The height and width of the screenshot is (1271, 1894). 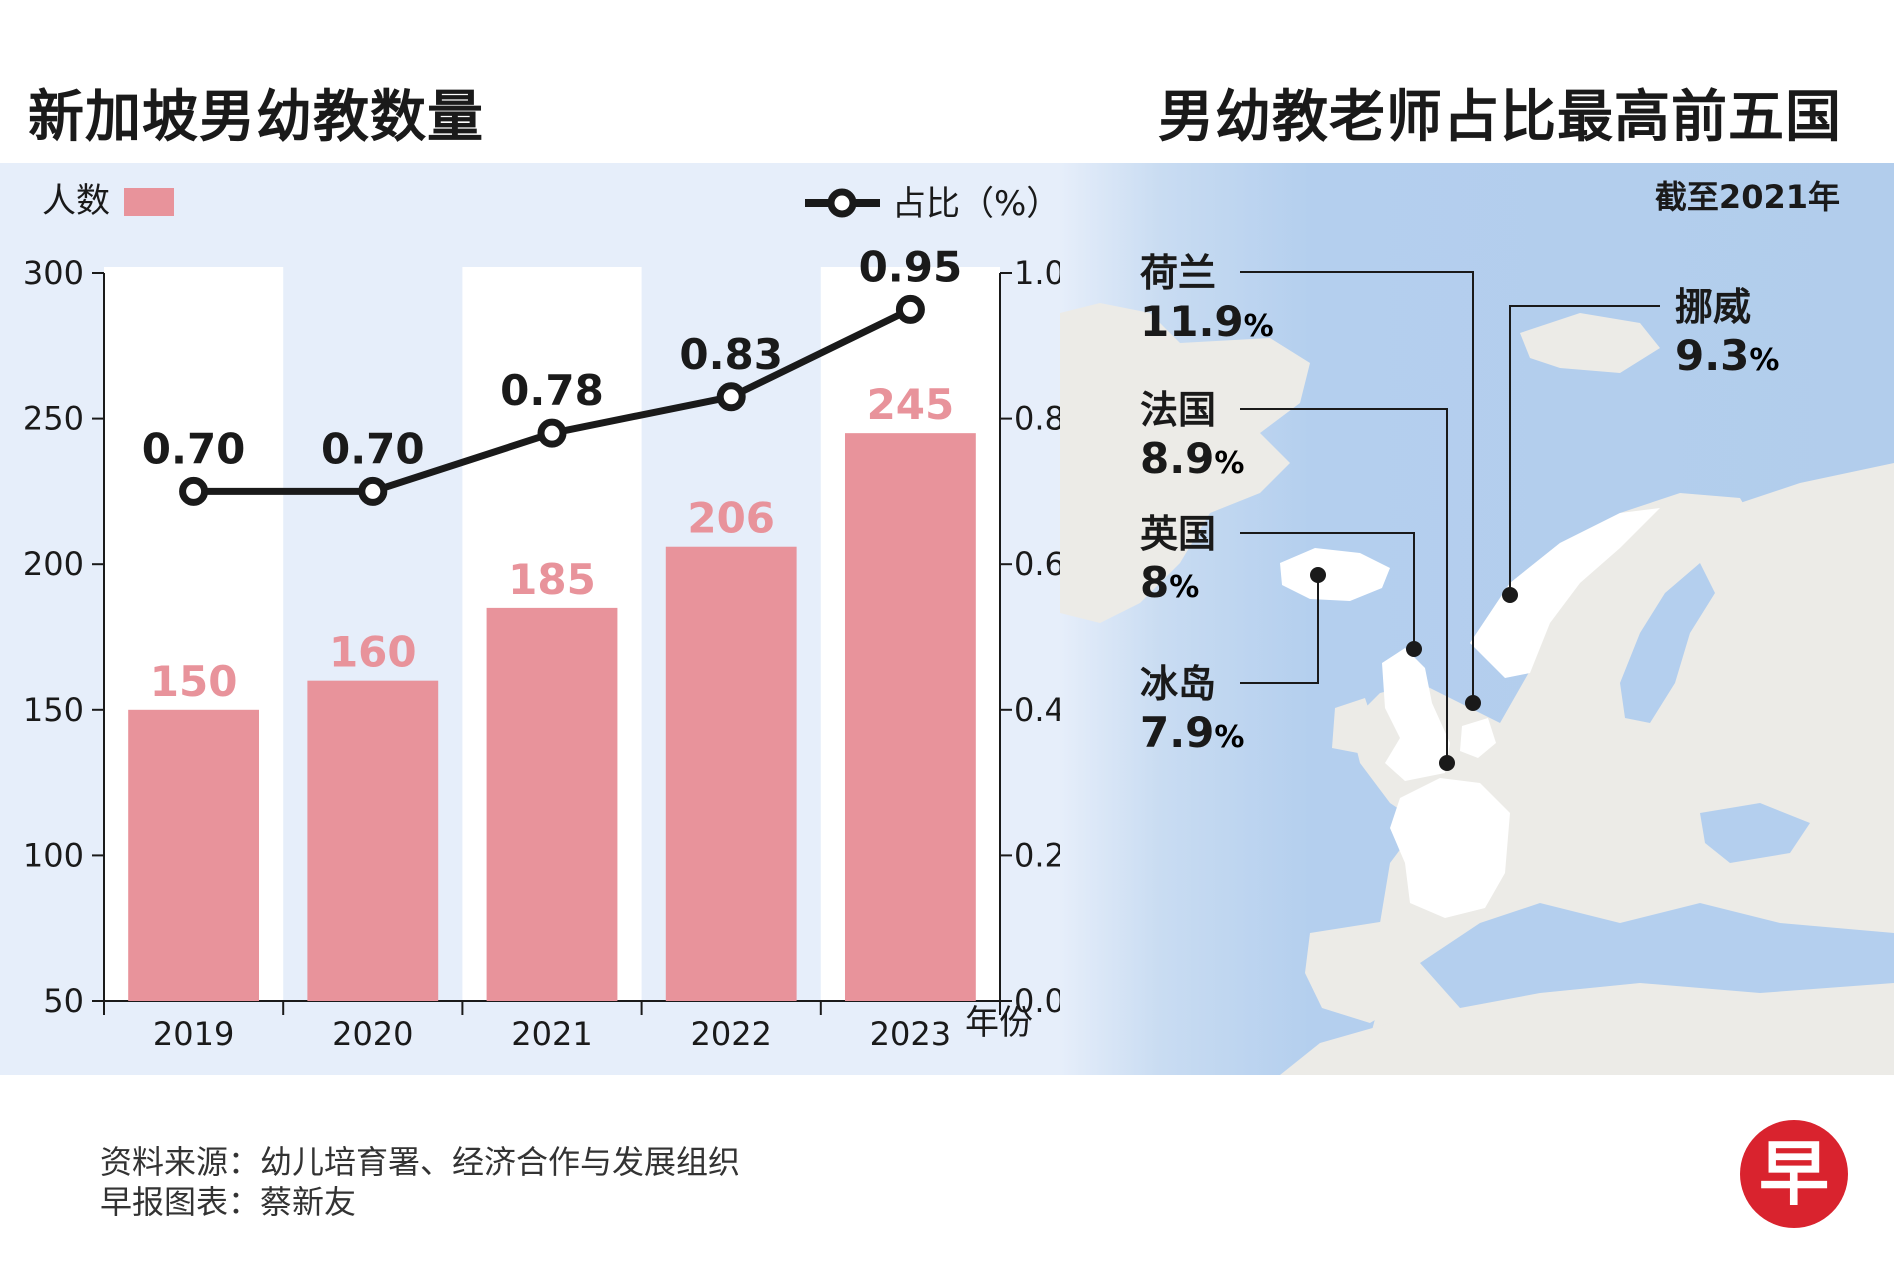 I want to click on y-right-tick-label: 0.2, so click(x=1037, y=855).